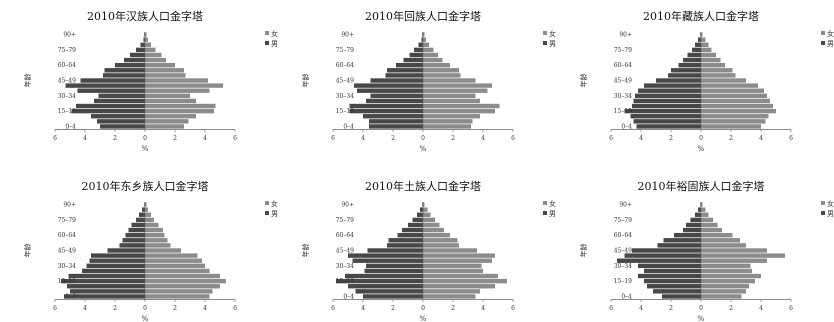  What do you see at coordinates (145, 308) in the screenshot?
I see `x-tick-label: 0` at bounding box center [145, 308].